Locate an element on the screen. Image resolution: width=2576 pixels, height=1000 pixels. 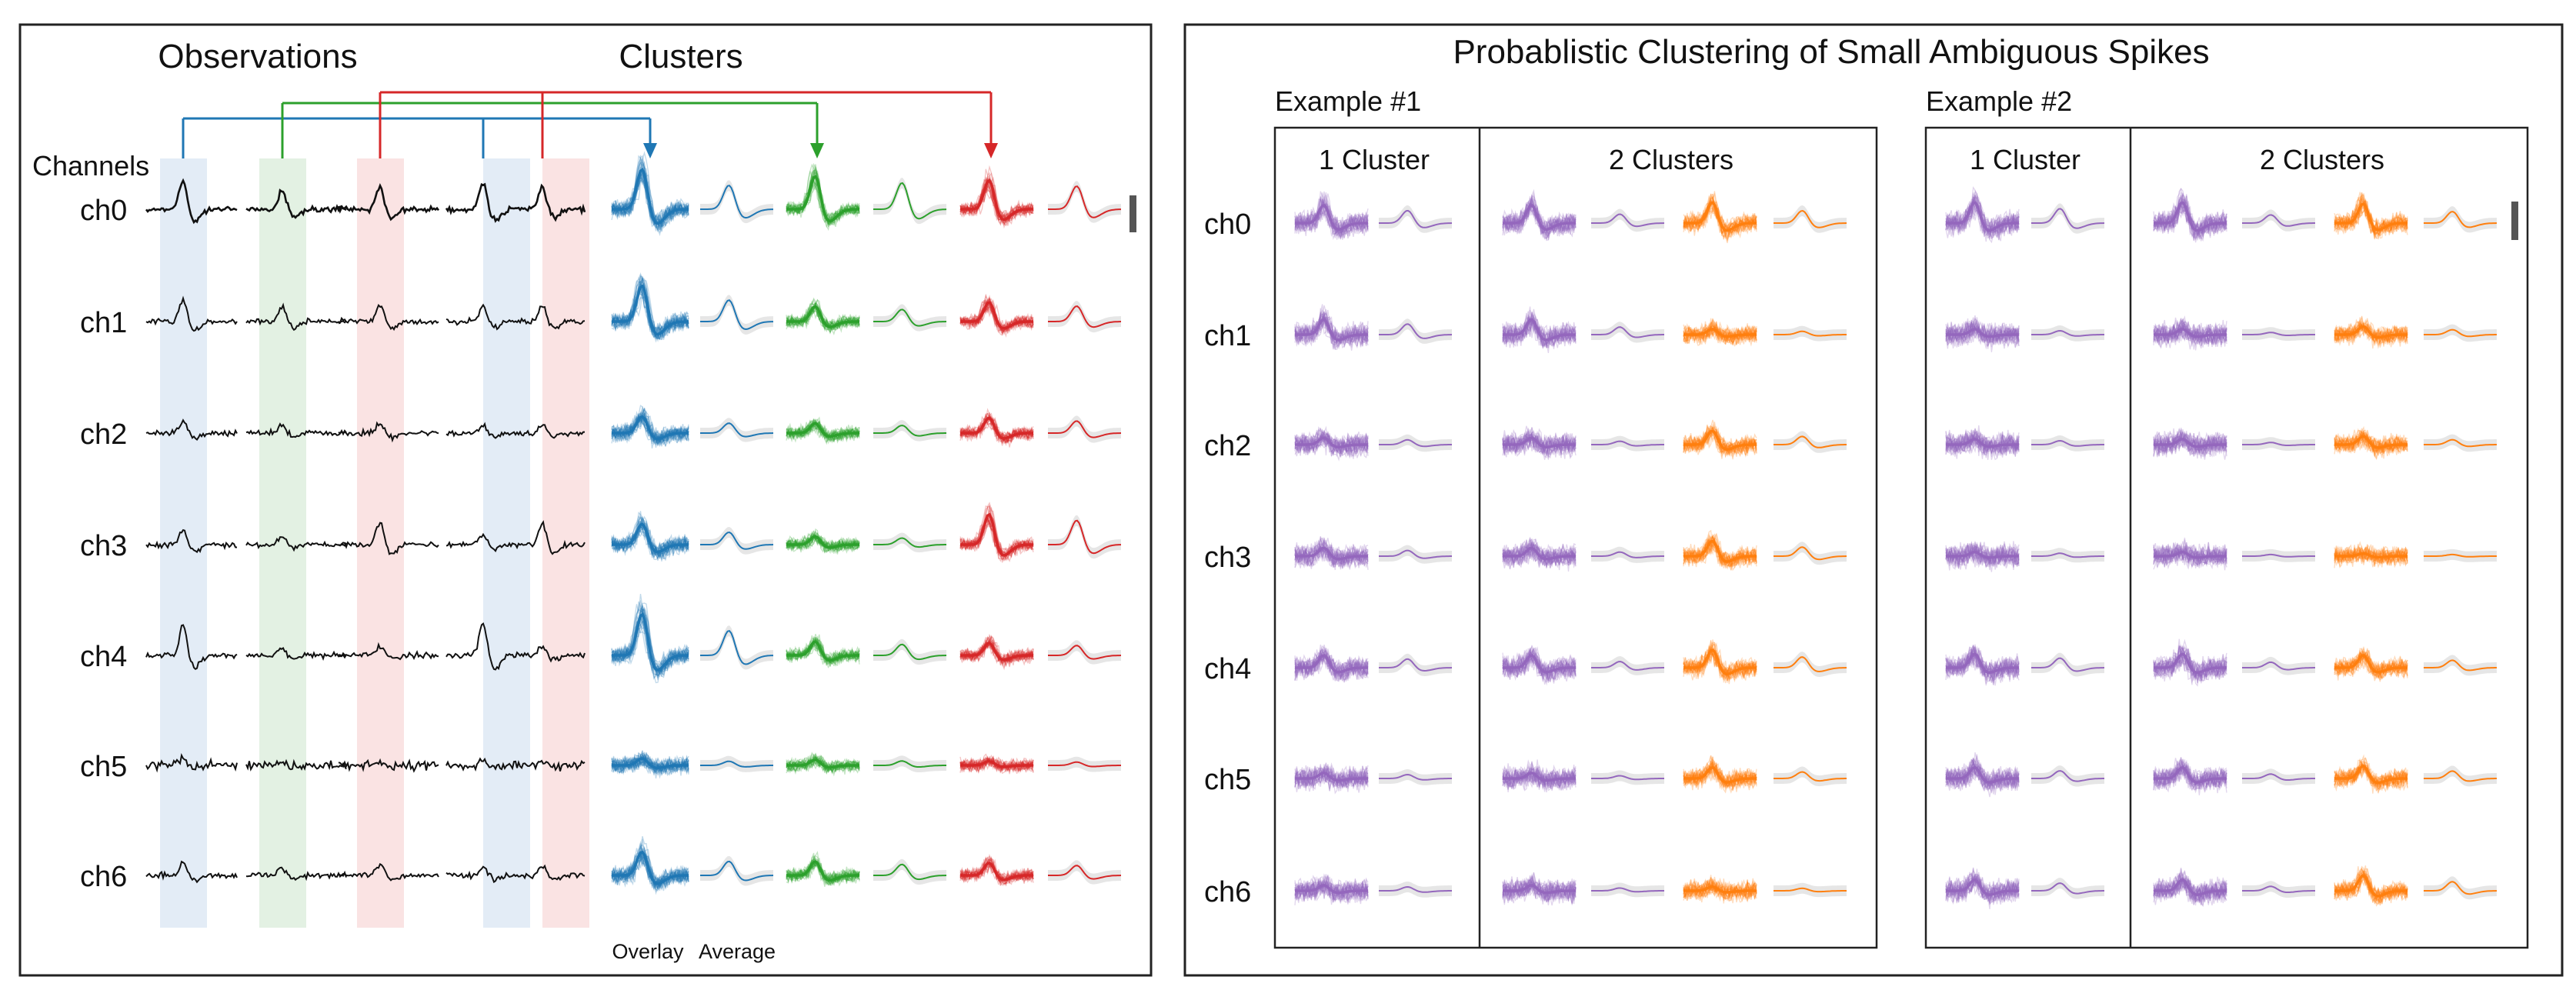
right-channel-label: ch6 is located at coordinates (1227, 892).